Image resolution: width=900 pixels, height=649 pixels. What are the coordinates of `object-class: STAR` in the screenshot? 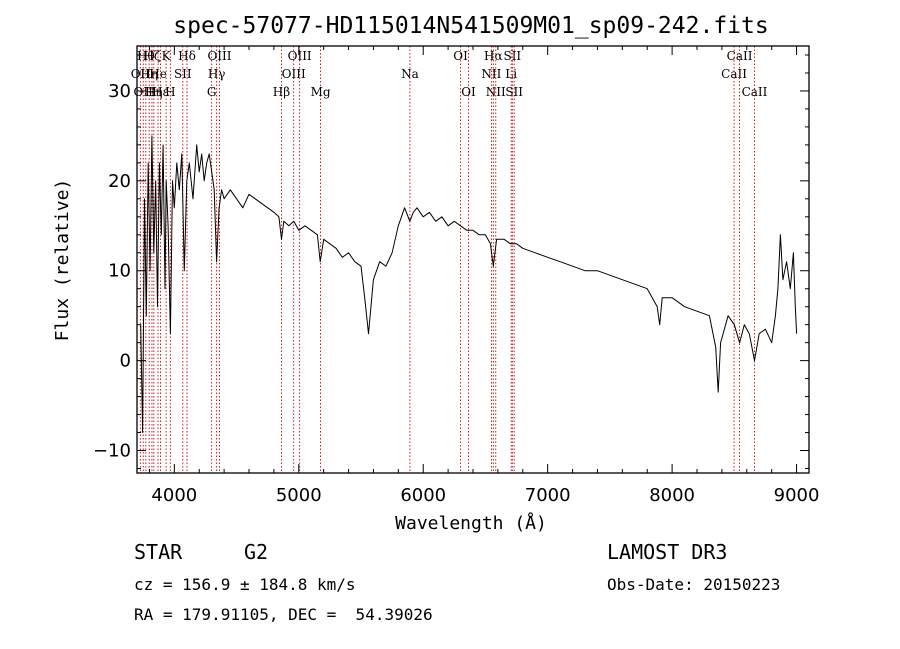 It's located at (158, 552).